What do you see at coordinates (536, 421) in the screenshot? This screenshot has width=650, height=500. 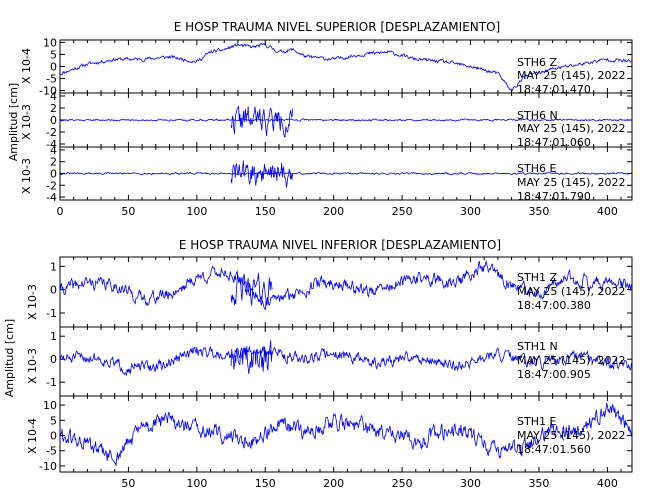 I see `station-label-sth1-e: STH1 E` at bounding box center [536, 421].